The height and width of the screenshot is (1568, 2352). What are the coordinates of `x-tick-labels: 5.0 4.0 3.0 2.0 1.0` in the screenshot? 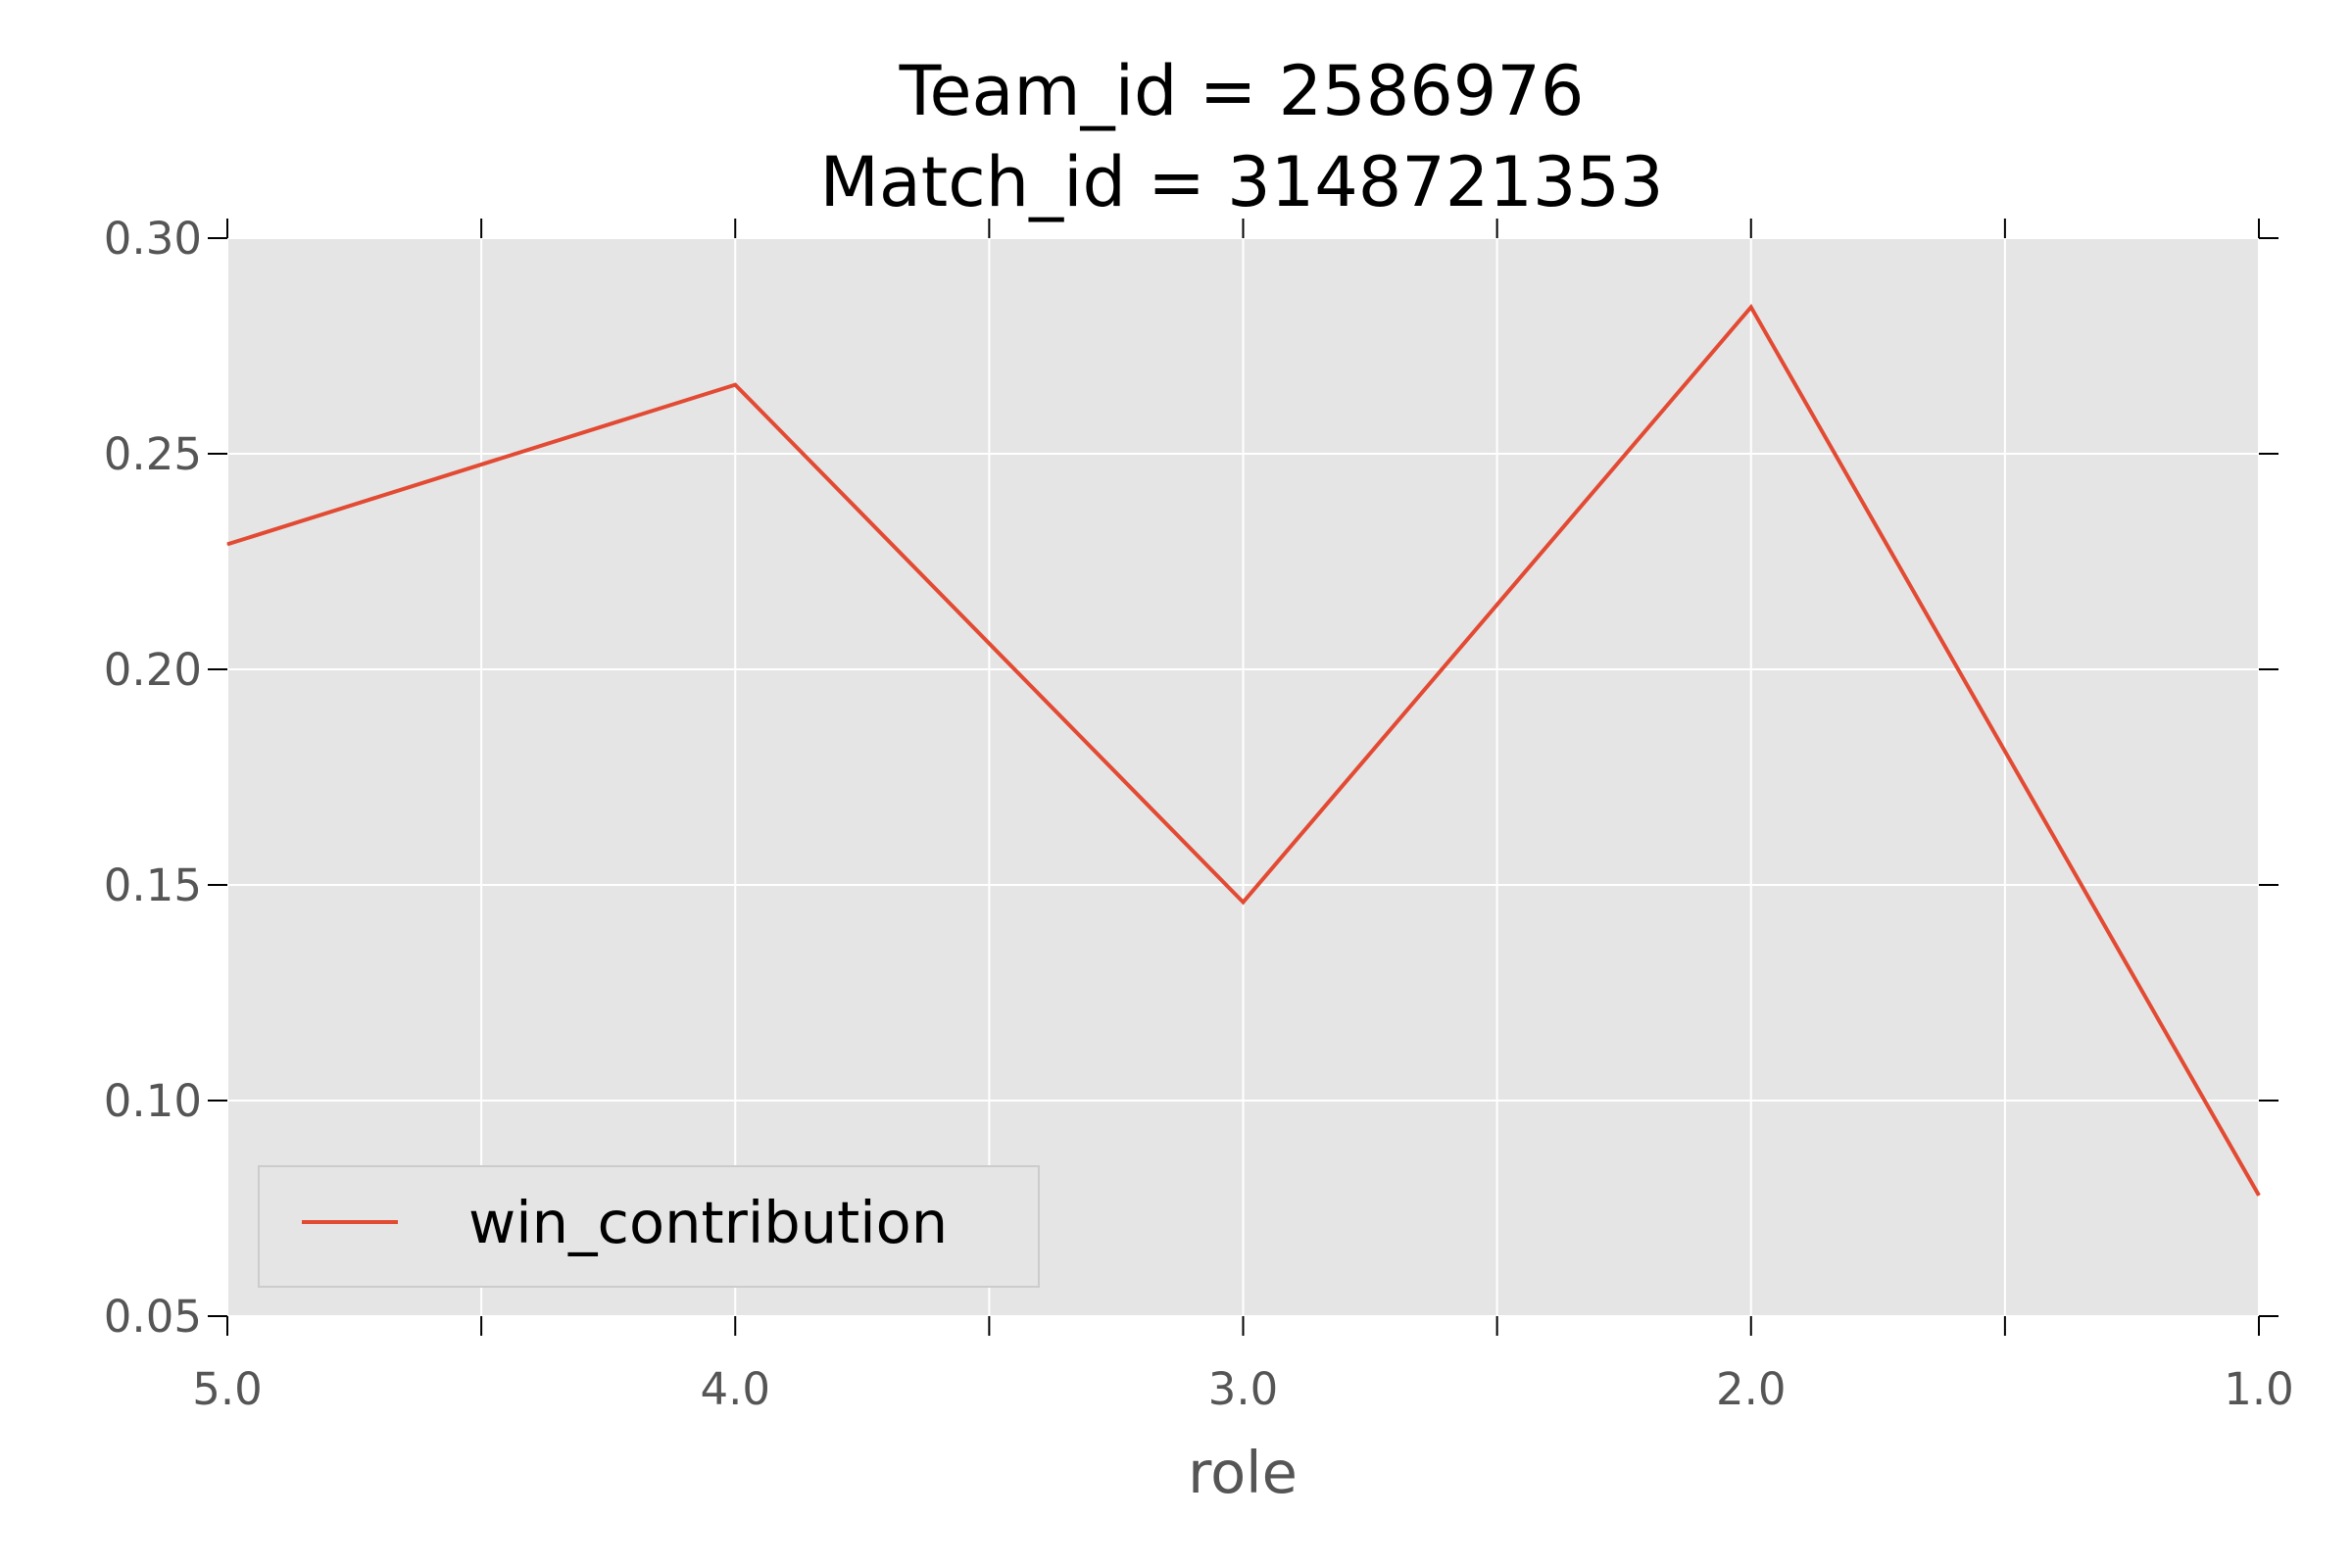 It's located at (1243, 1389).